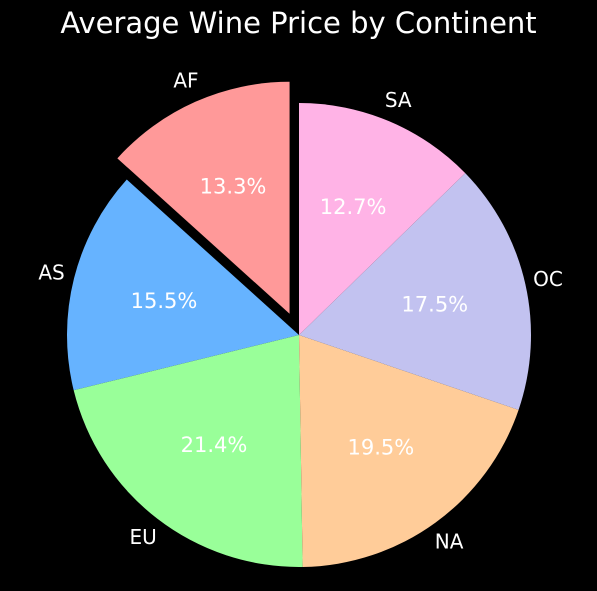 The image size is (597, 591). I want to click on percent-label-af: 13.3%, so click(233, 187).